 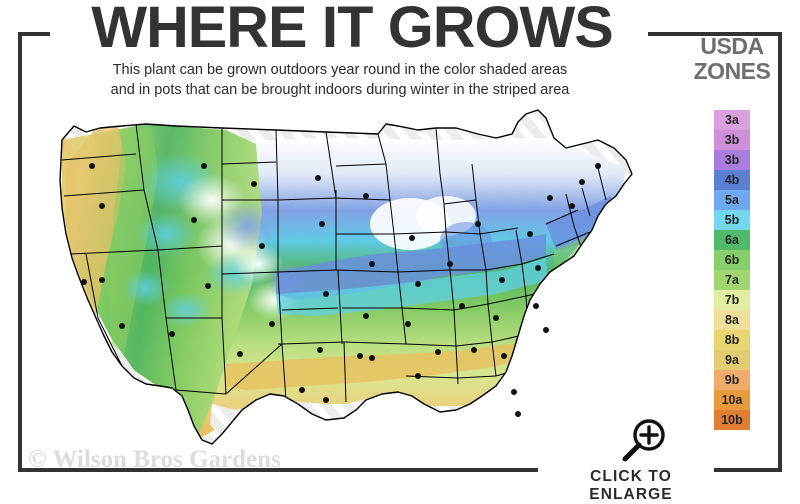 What do you see at coordinates (732, 220) in the screenshot?
I see `legend-swatch-5b: 5b` at bounding box center [732, 220].